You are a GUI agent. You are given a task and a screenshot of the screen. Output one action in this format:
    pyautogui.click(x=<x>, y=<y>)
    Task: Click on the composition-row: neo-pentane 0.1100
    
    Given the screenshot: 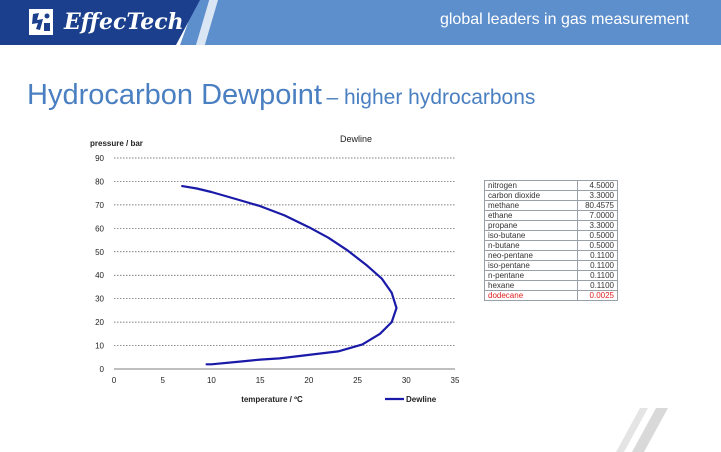 What is the action you would take?
    pyautogui.click(x=551, y=255)
    